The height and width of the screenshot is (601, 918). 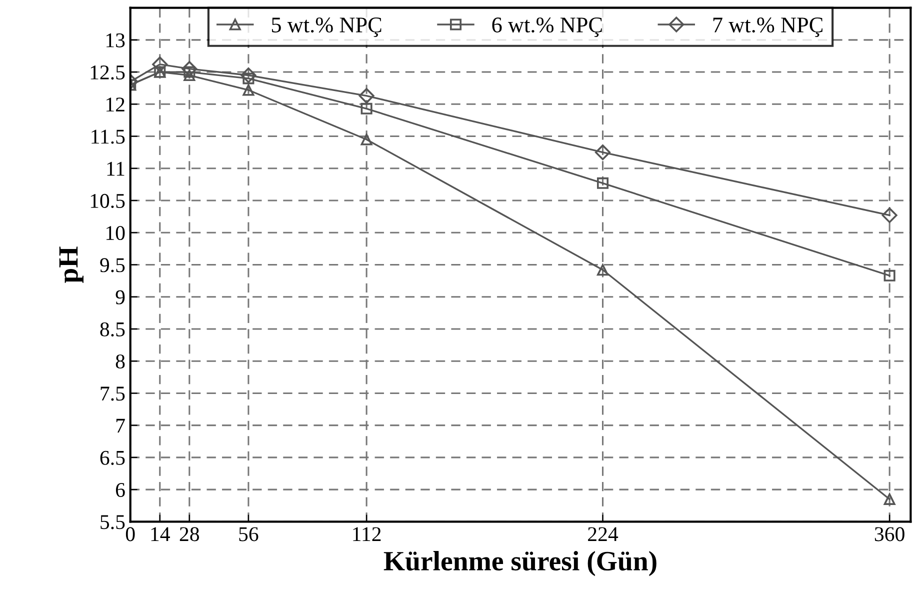 I want to click on y-tick-label: 10, so click(x=115, y=233).